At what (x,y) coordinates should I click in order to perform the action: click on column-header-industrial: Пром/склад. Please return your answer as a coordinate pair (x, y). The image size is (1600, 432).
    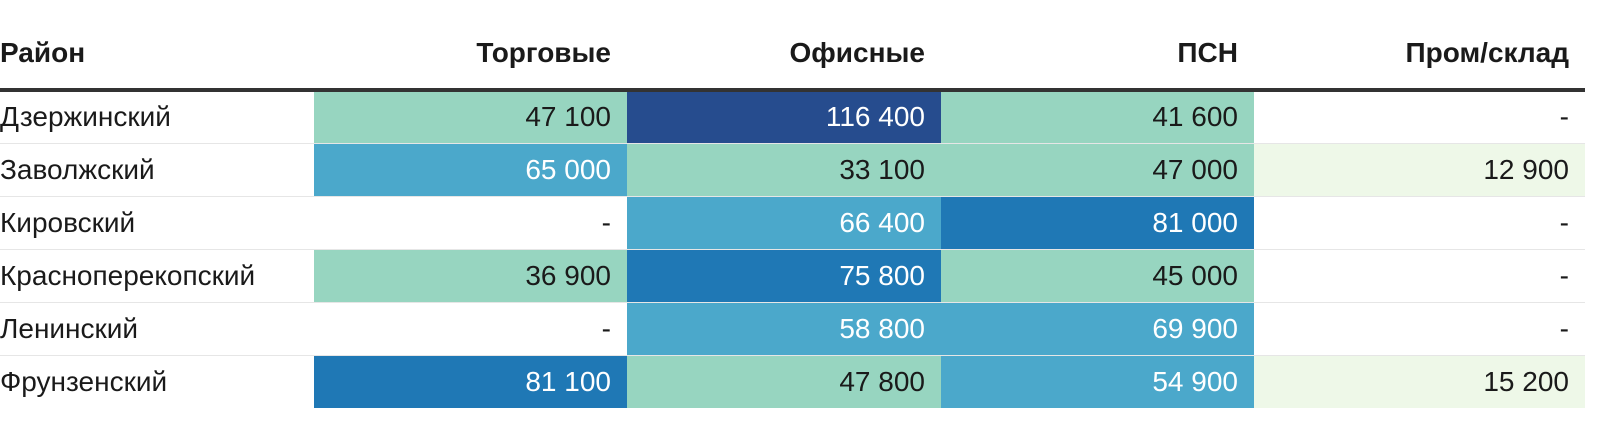
    Looking at the image, I should click on (1419, 55).